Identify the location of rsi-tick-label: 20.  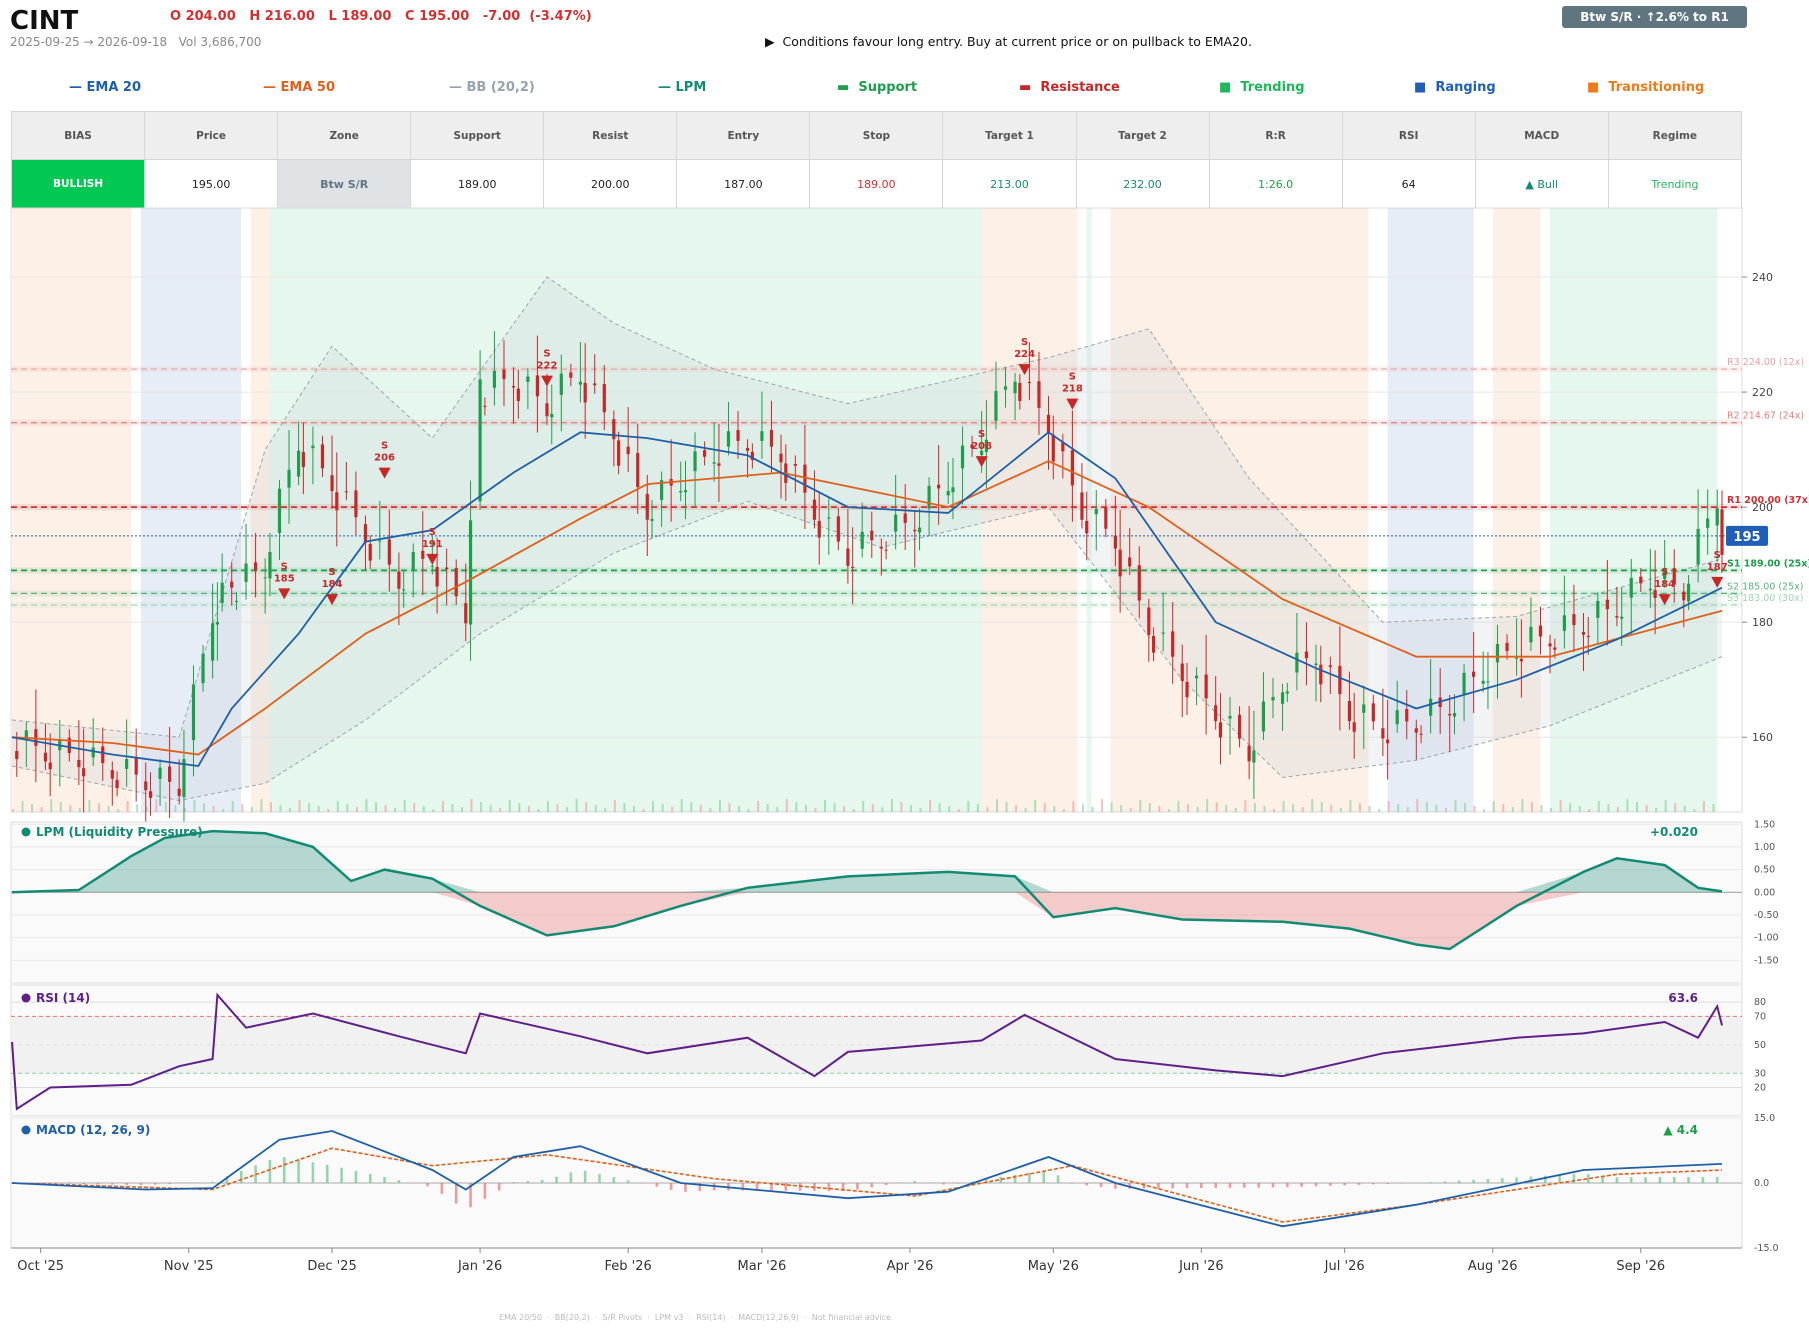
(1760, 1088).